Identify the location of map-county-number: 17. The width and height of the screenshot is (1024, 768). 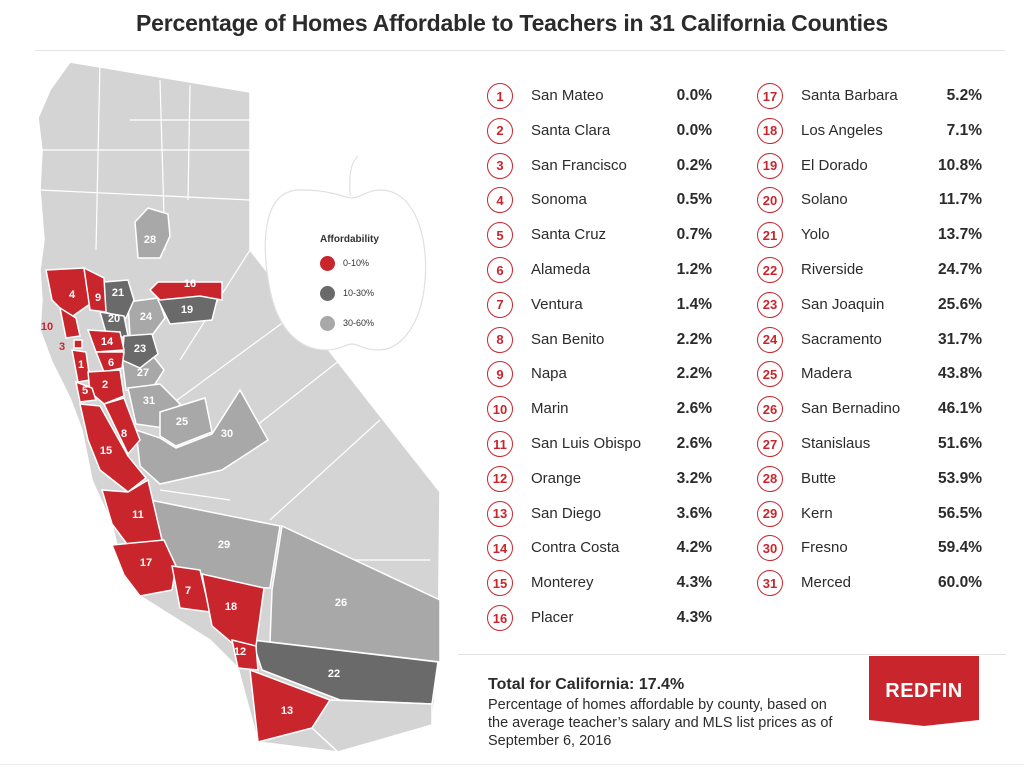
(146, 563).